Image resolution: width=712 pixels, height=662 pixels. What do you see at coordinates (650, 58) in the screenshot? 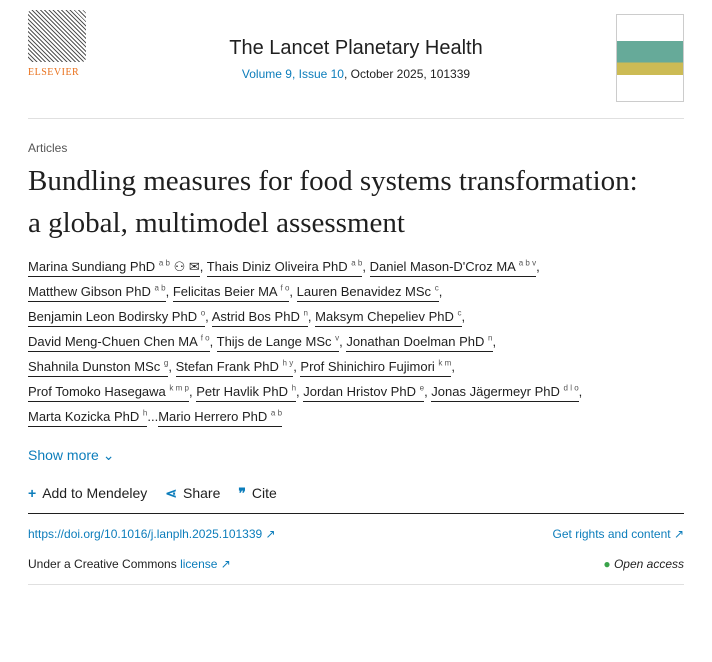
I see `journal-cover-image` at bounding box center [650, 58].